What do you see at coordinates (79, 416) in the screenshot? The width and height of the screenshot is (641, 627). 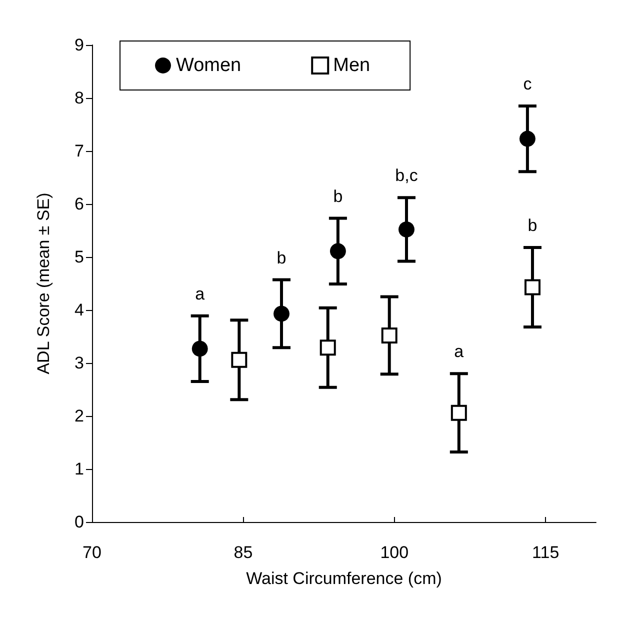 I see `y-tick-label: 2` at bounding box center [79, 416].